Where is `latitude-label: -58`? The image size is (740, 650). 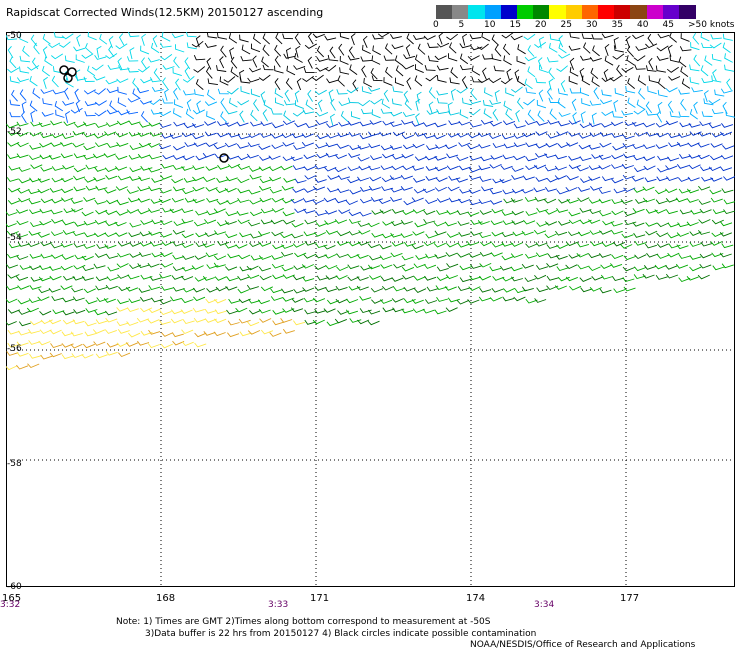 latitude-label: -58 is located at coordinates (14, 464).